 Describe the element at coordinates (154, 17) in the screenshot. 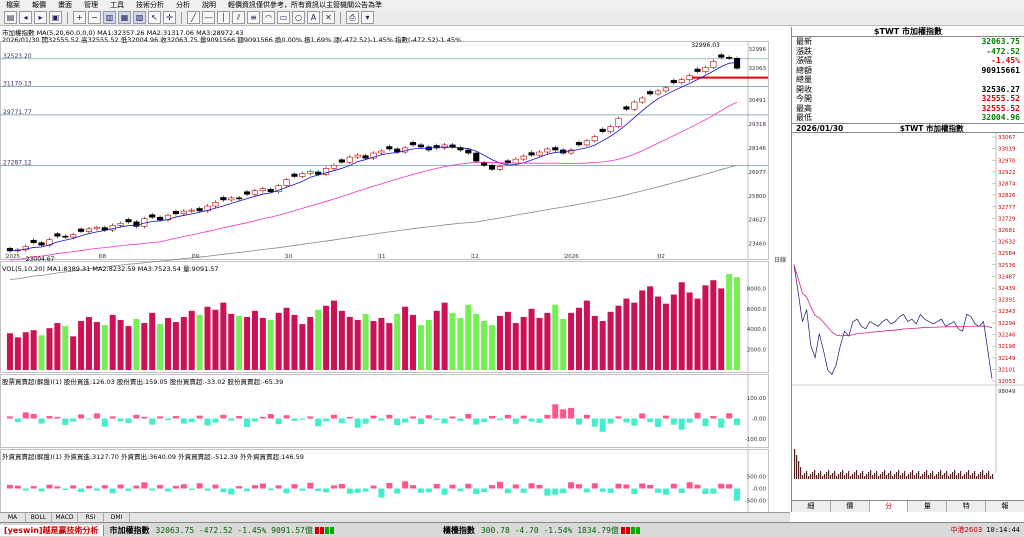

I see `cursor-icon: ↖` at that location.